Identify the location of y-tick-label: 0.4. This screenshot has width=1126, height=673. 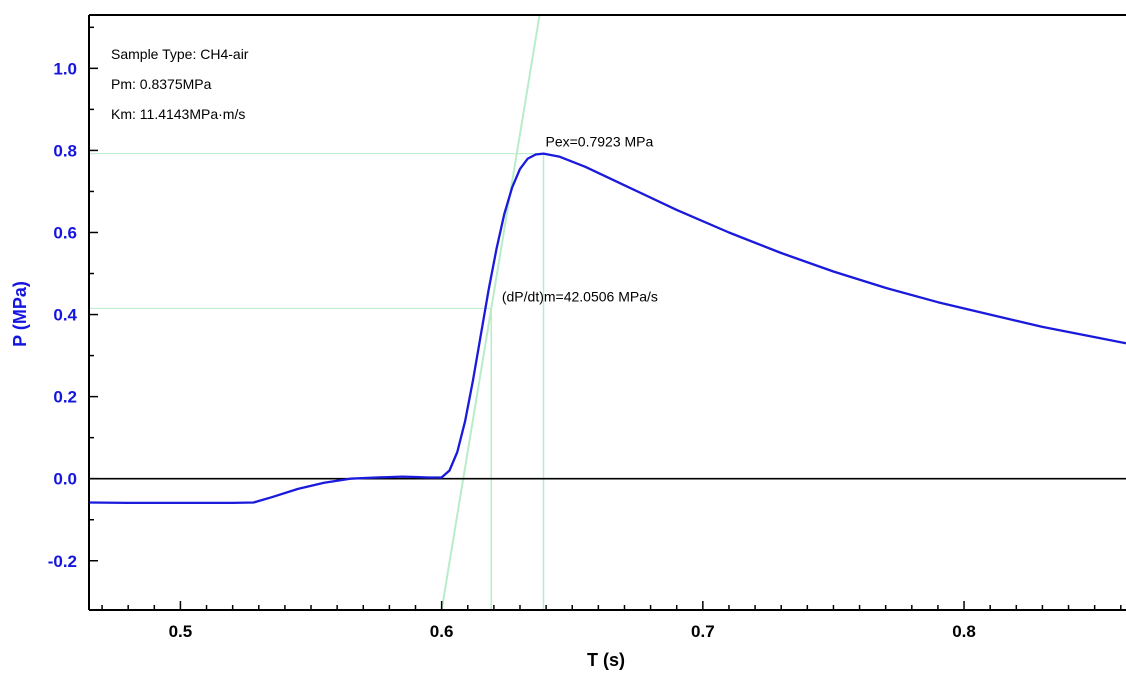
(65, 315).